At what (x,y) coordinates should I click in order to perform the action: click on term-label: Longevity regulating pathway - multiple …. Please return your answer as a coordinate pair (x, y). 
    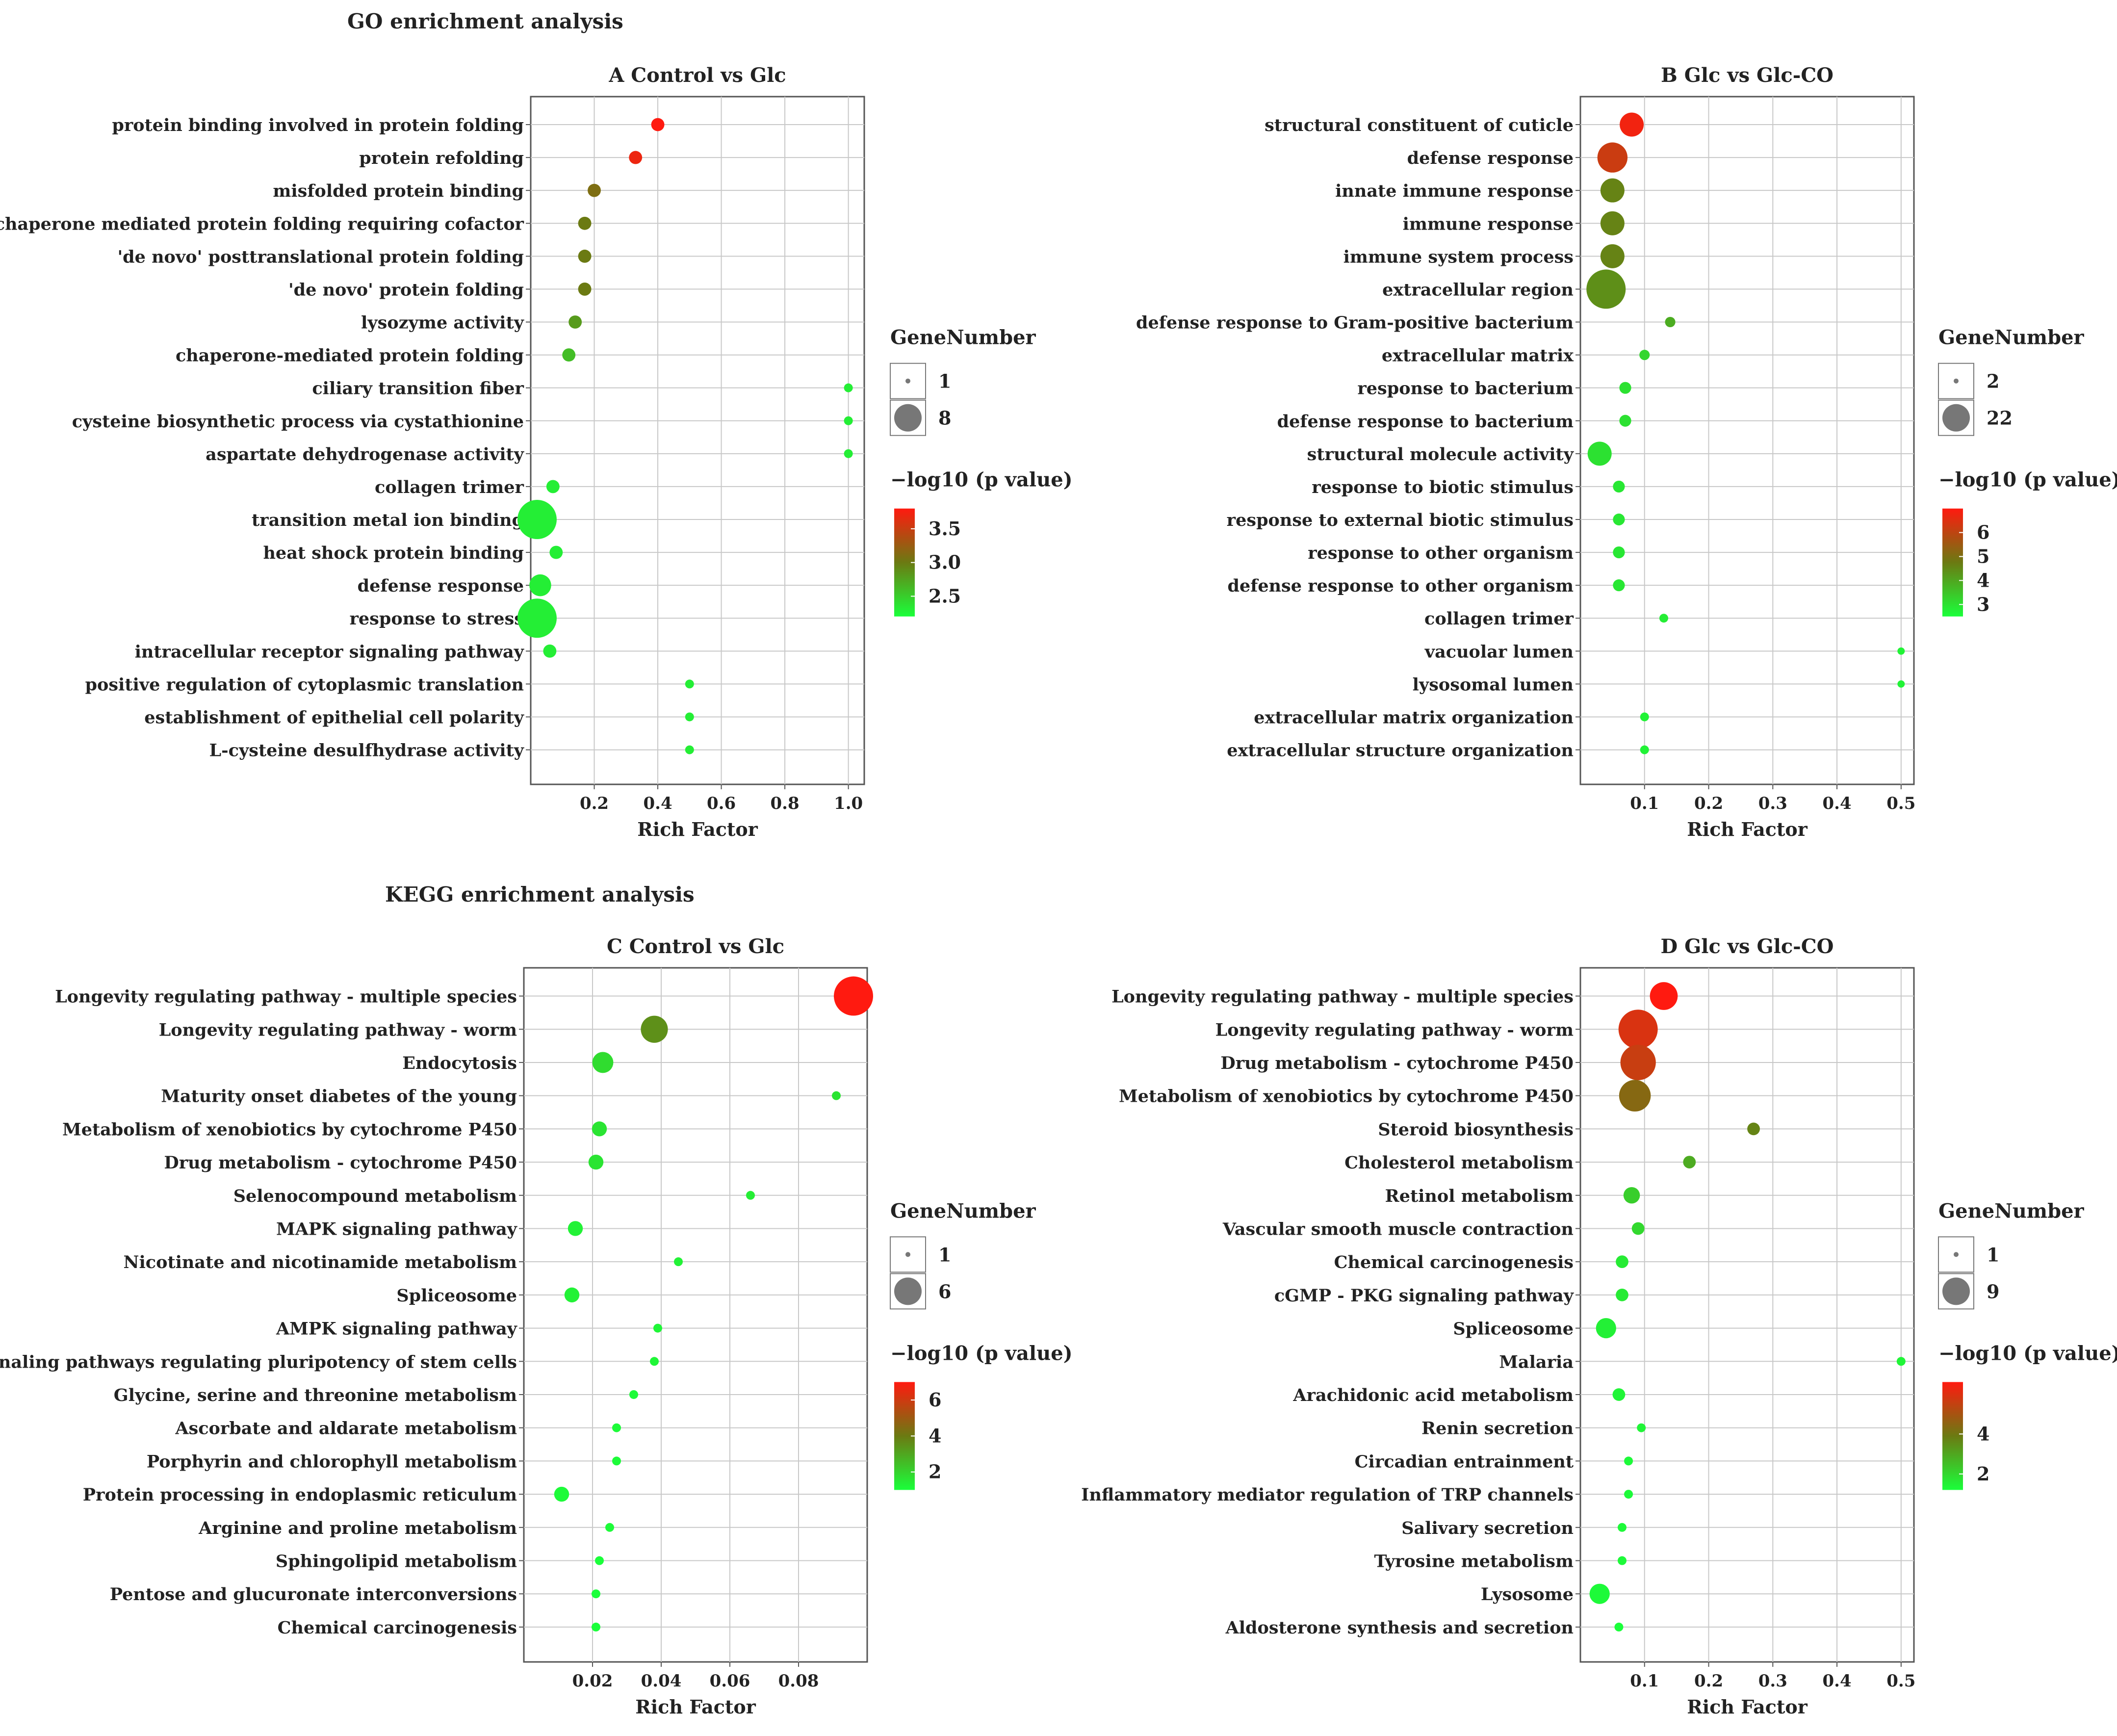
    Looking at the image, I should click on (1343, 997).